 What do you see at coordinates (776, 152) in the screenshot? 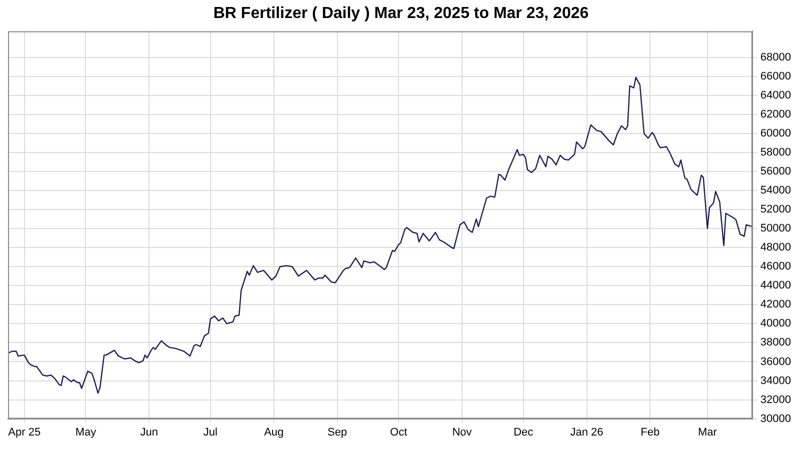
I see `y-tick-label: 58000` at bounding box center [776, 152].